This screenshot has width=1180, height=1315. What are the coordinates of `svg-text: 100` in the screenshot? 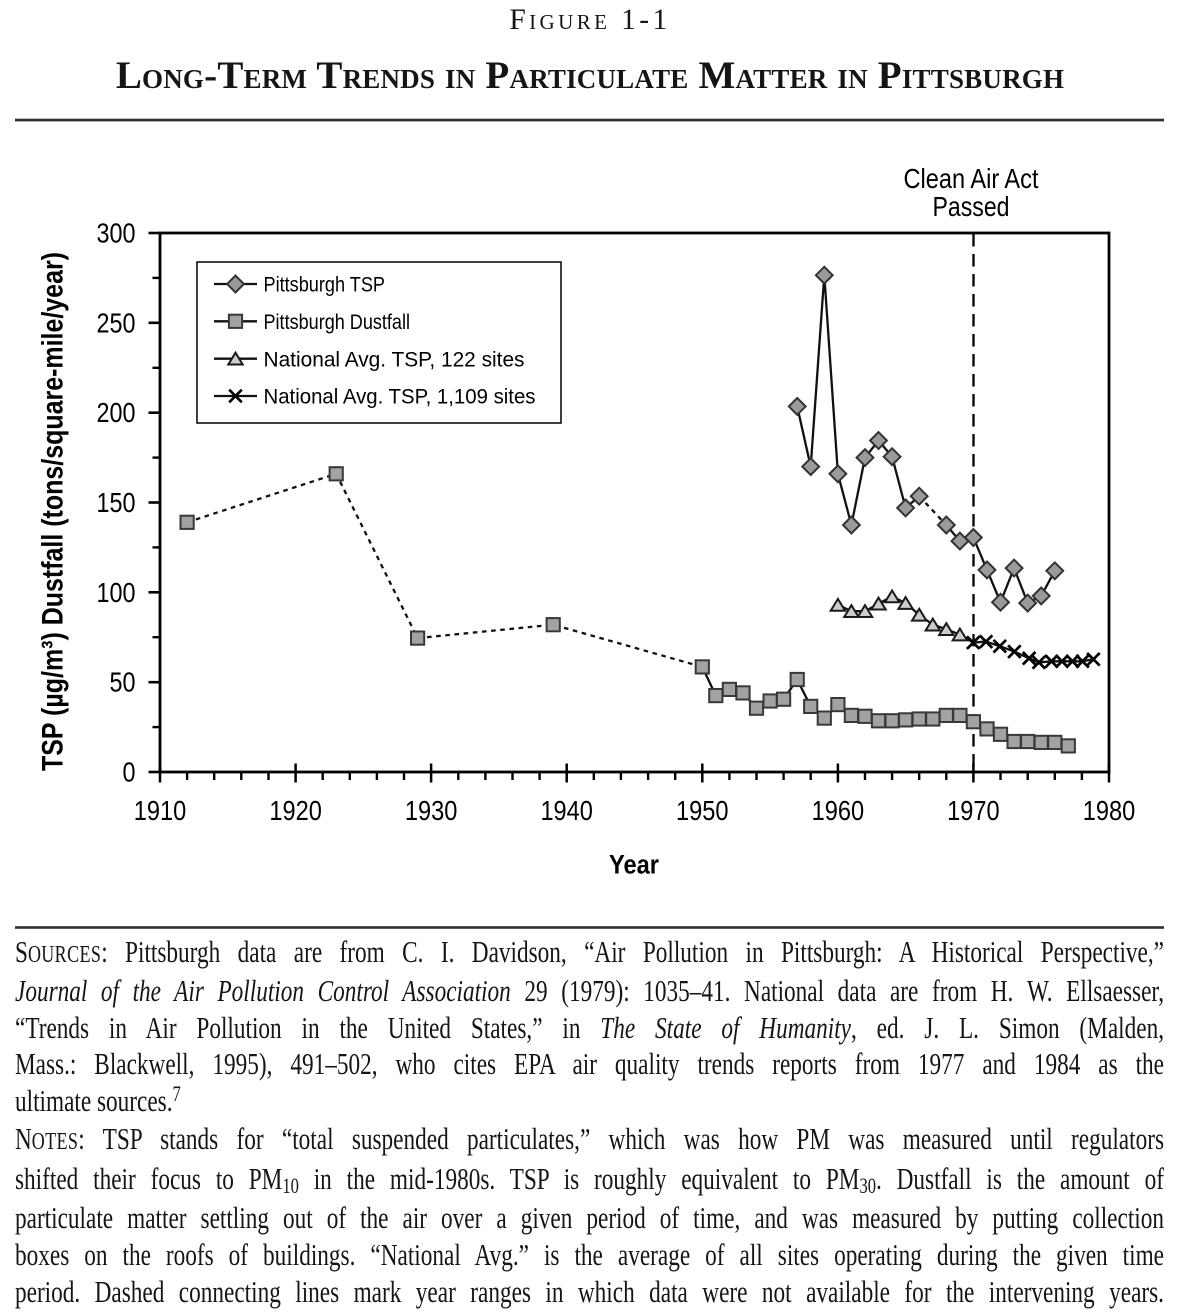 It's located at (116, 592).